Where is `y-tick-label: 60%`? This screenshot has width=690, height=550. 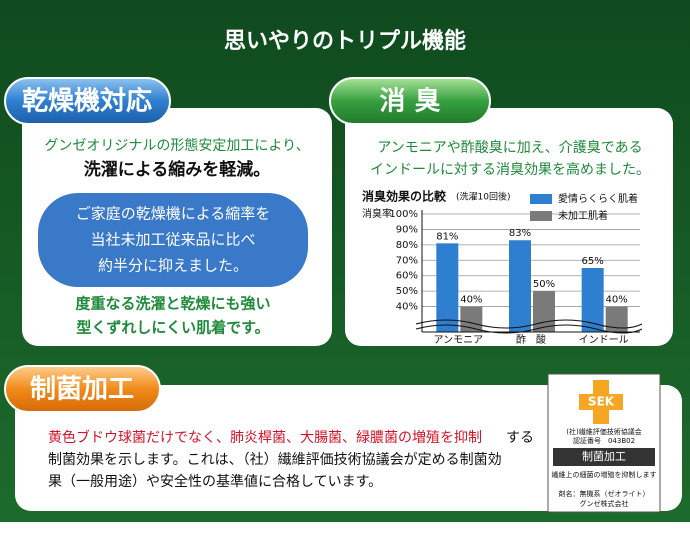
y-tick-label: 60% is located at coordinates (407, 276).